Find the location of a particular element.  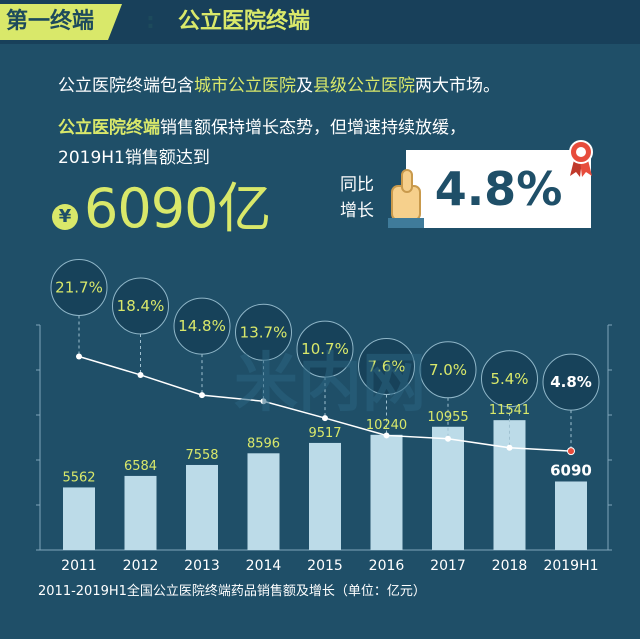

value-label-2015: 9517 is located at coordinates (324, 433).